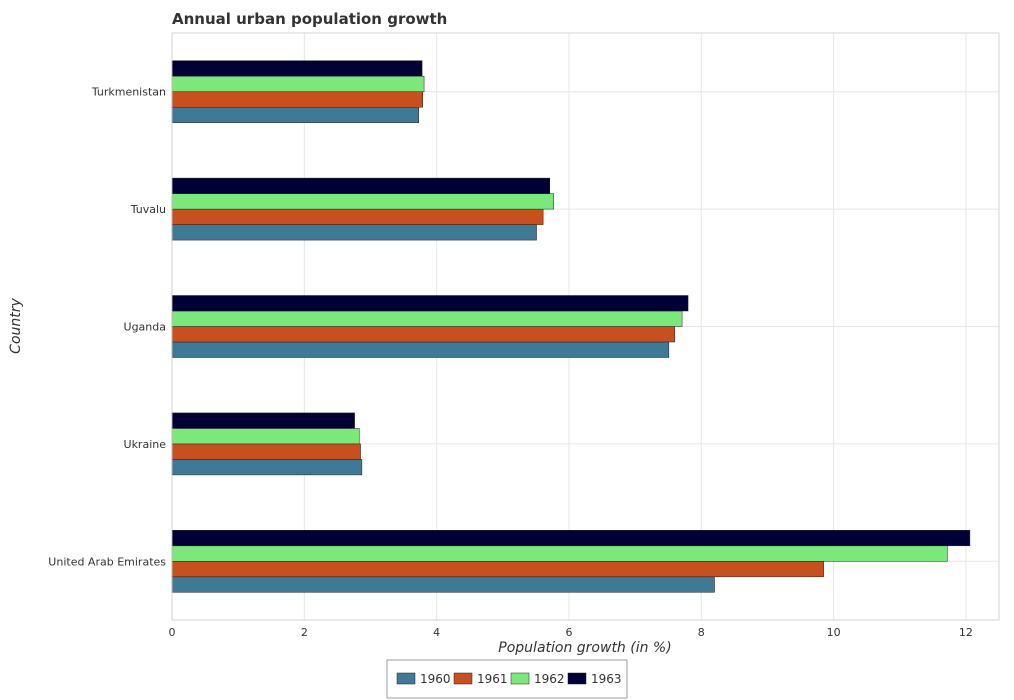  What do you see at coordinates (297, 68) in the screenshot?
I see `bar-1963-turkmenistan` at bounding box center [297, 68].